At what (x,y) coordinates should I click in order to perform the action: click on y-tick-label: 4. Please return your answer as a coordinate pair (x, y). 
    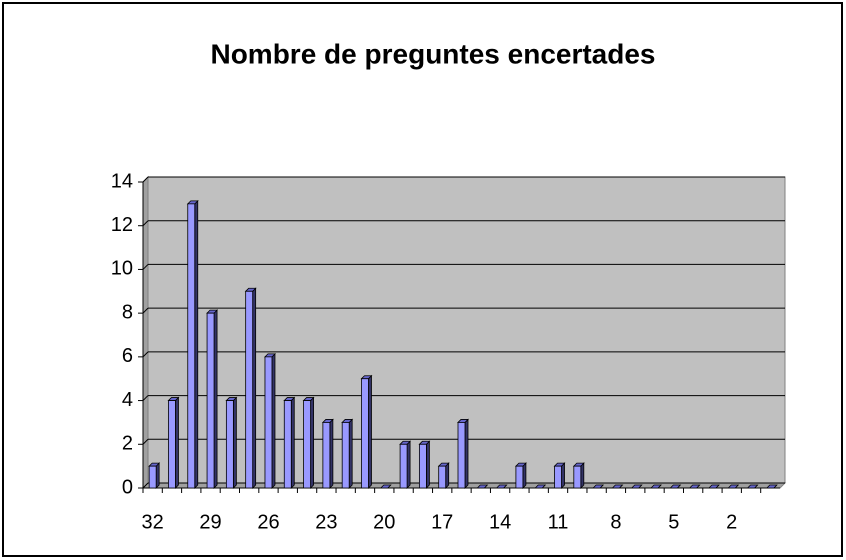
    Looking at the image, I should click on (127, 400).